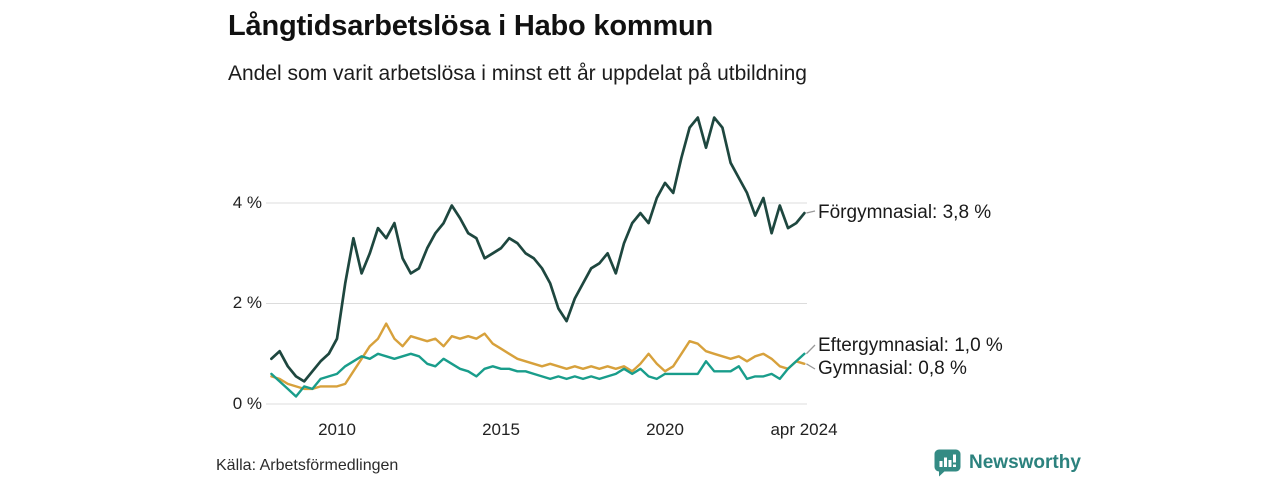 The width and height of the screenshot is (1280, 480). What do you see at coordinates (538, 375) in the screenshot?
I see `series-line-eftergymnasial` at bounding box center [538, 375].